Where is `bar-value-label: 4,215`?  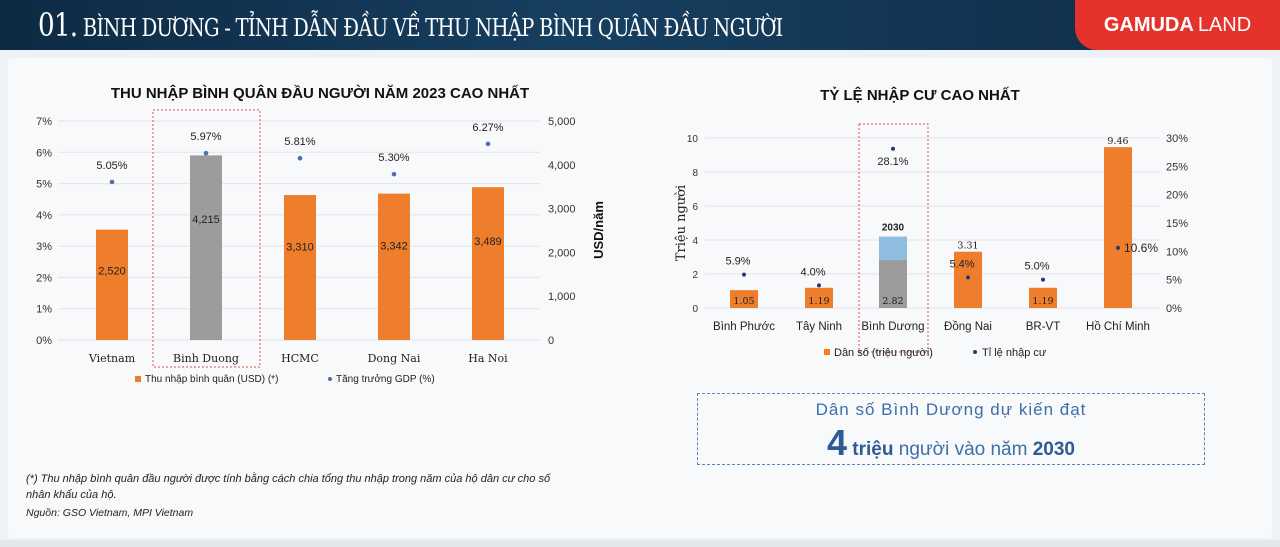 bar-value-label: 4,215 is located at coordinates (206, 220).